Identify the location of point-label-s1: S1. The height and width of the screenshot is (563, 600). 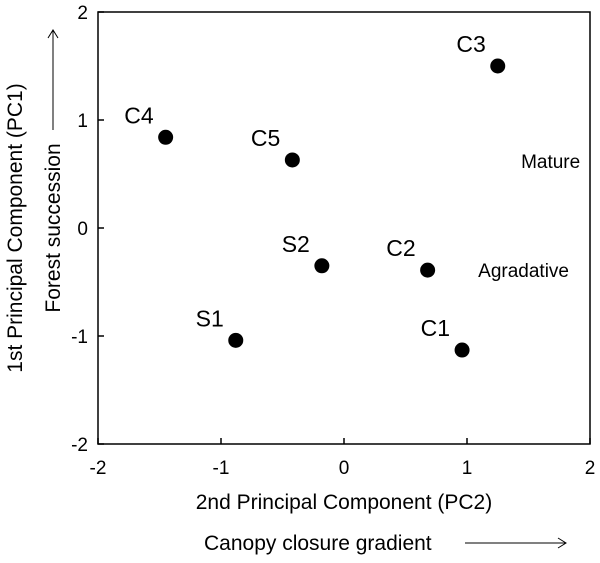
(210, 318).